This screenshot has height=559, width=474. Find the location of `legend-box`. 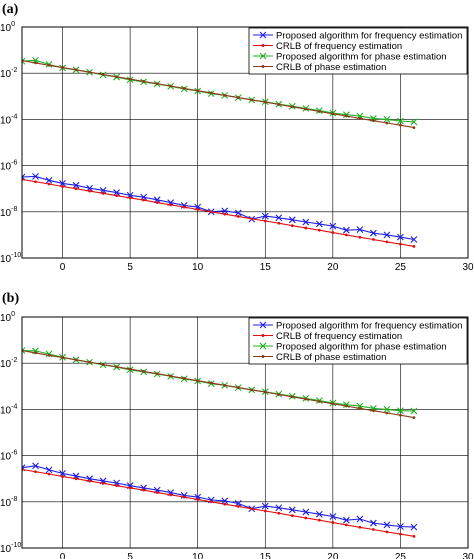

legend-box is located at coordinates (358, 51).